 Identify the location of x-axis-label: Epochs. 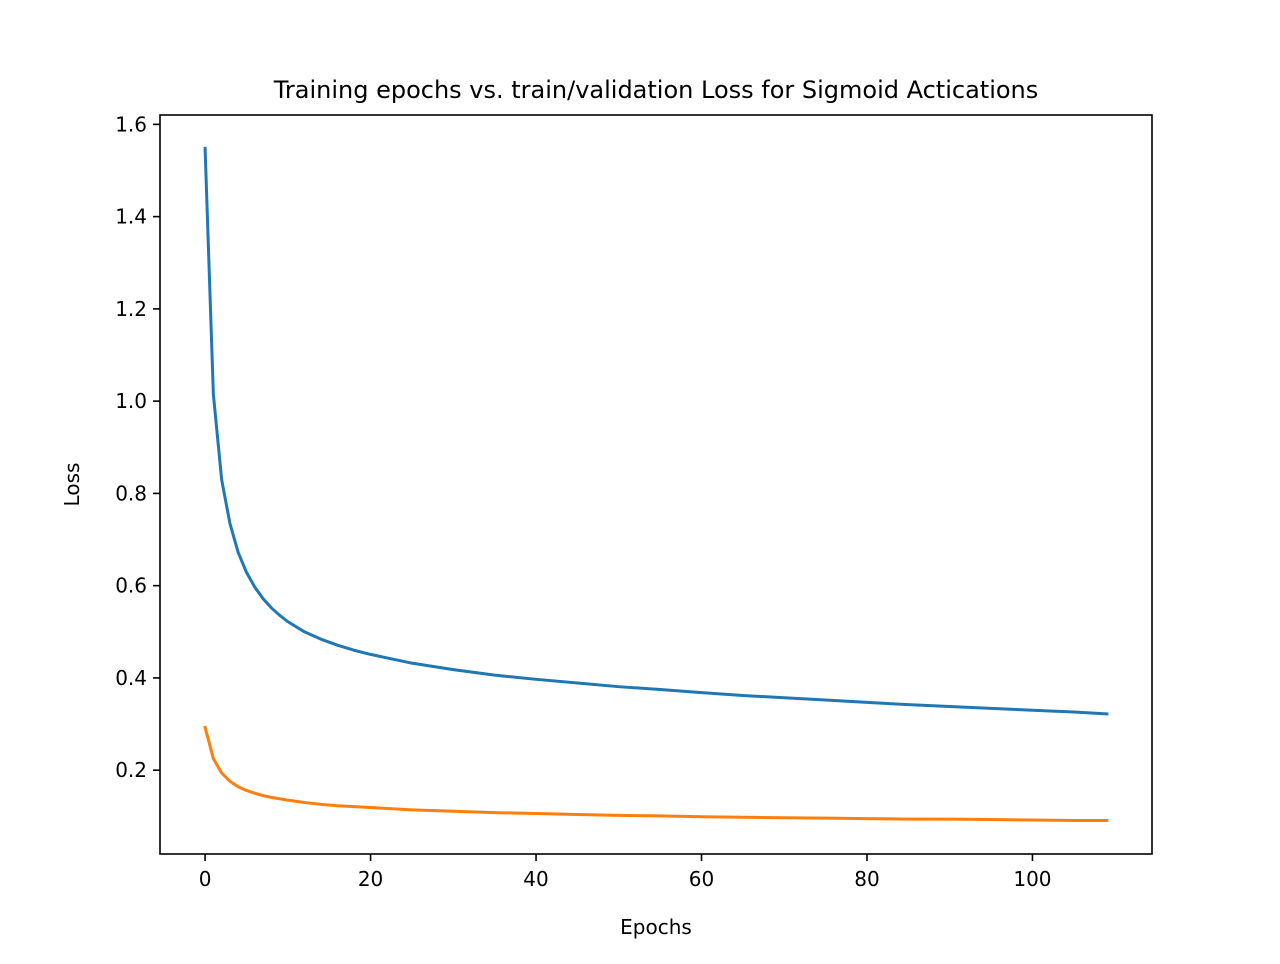
(656, 927).